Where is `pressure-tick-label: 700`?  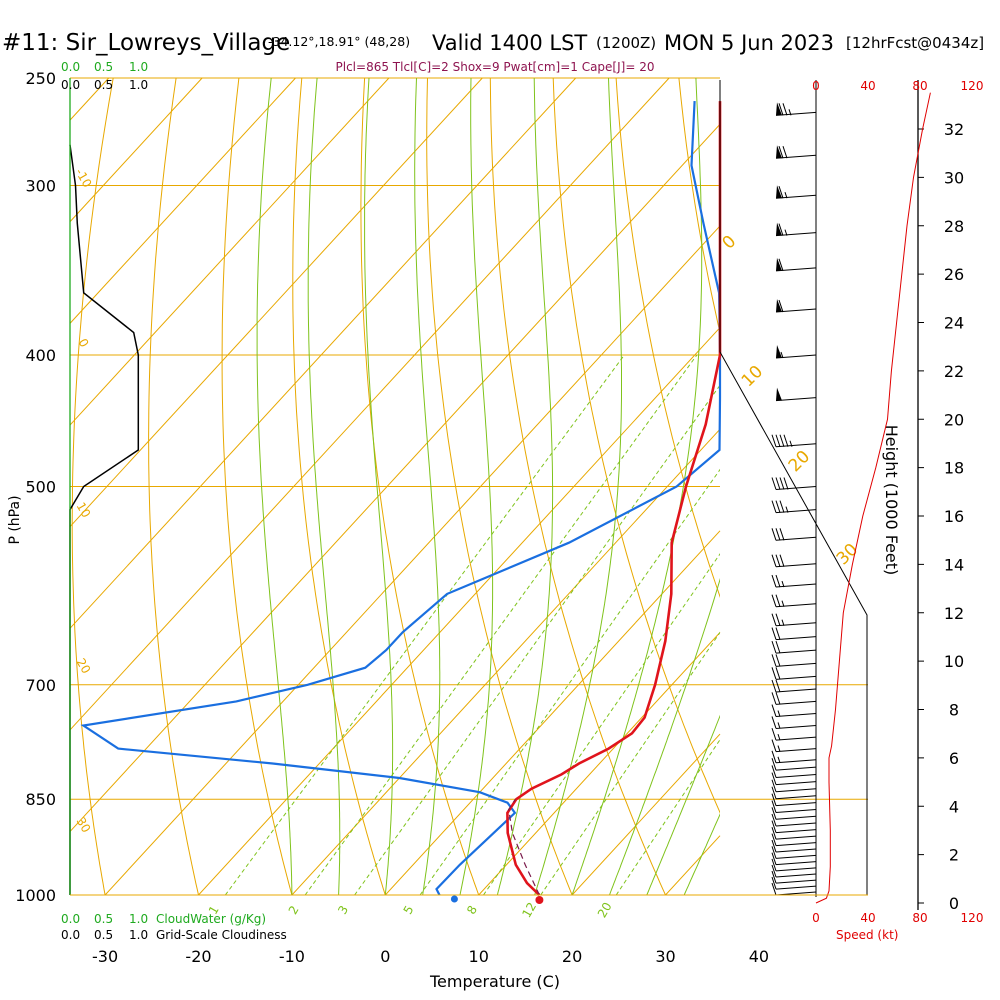 pressure-tick-label: 700 is located at coordinates (40, 685).